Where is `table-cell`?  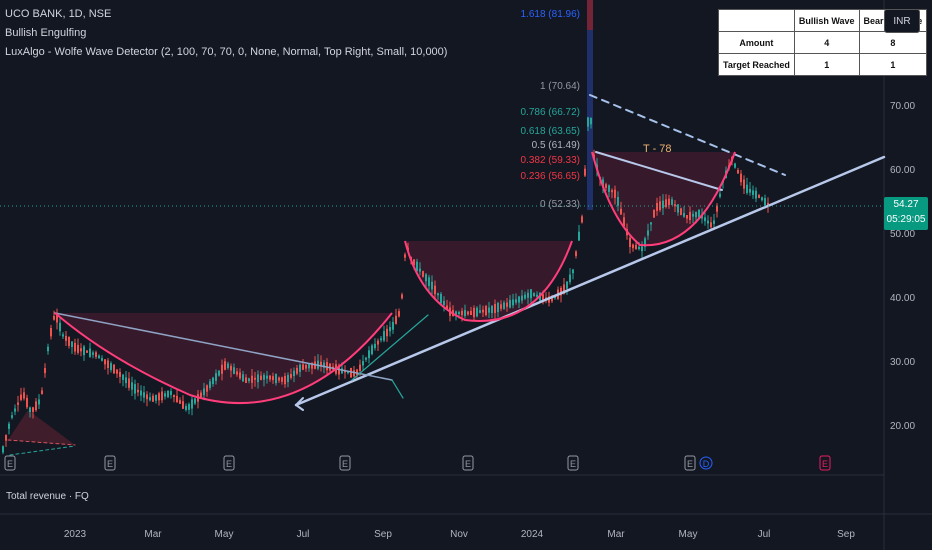 table-cell is located at coordinates (756, 20).